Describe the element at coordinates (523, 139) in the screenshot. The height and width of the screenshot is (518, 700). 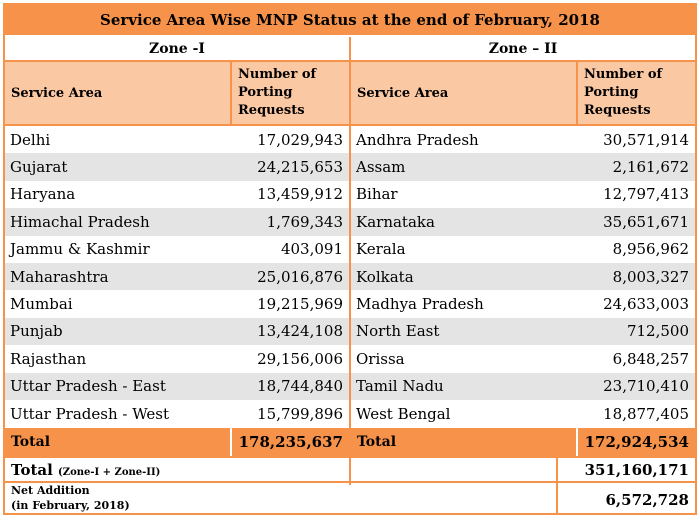
I see `table-row: Andhra Pradesh 30,571,914` at that location.